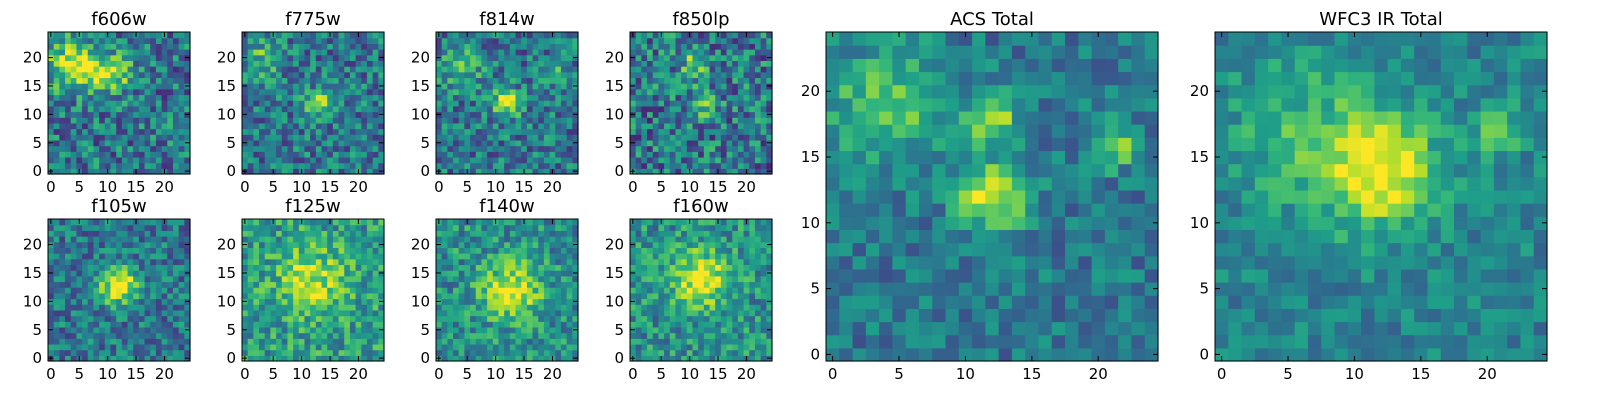 This screenshot has width=1600, height=400. What do you see at coordinates (425, 171) in the screenshot?
I see `y-tick-label: 0` at bounding box center [425, 171].